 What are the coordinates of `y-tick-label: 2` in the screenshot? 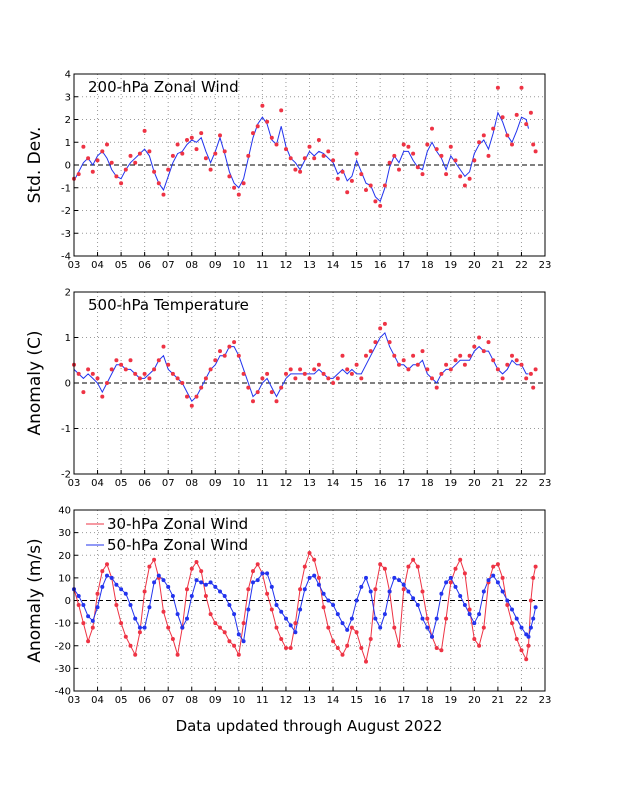 It's located at (68, 120).